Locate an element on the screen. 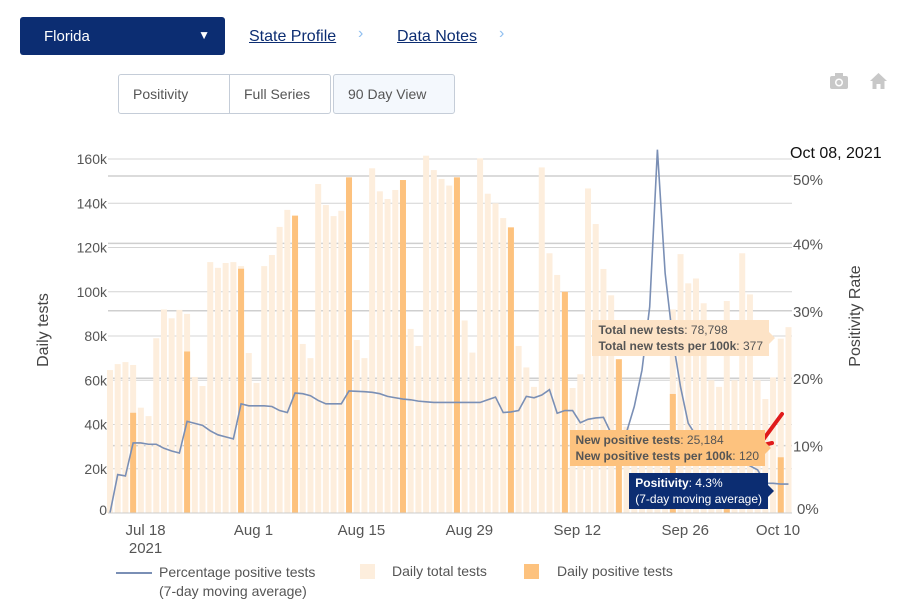 This screenshot has width=902, height=601. y-tick-label: 0 is located at coordinates (103, 510).